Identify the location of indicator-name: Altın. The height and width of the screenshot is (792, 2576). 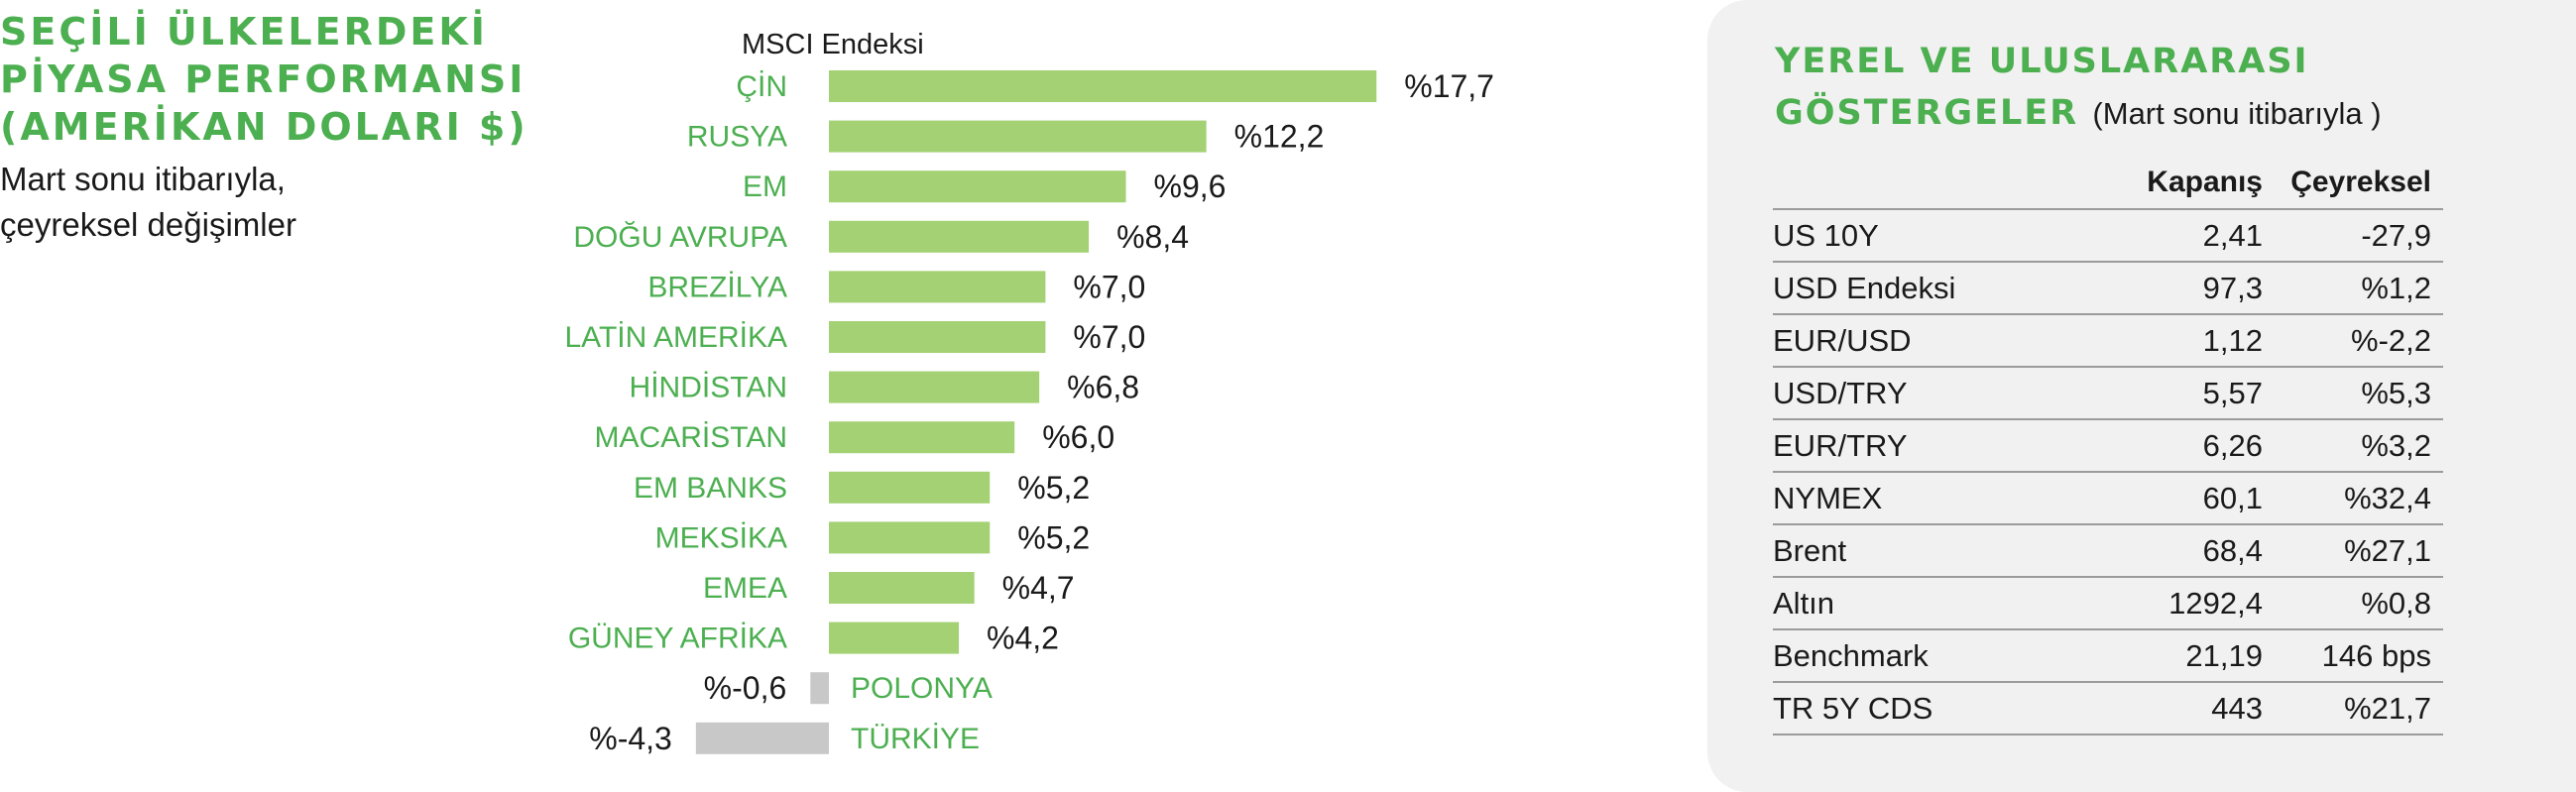
(1935, 603).